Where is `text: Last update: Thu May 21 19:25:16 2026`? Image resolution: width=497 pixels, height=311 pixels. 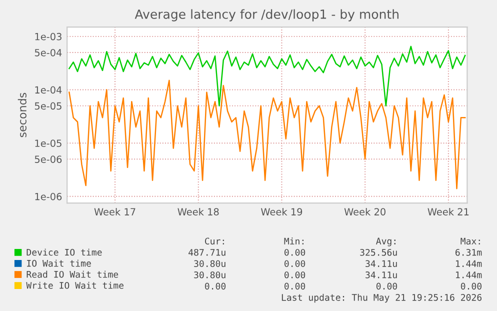 text: Last update: Thu May 21 19:25:16 2026 is located at coordinates (382, 298).